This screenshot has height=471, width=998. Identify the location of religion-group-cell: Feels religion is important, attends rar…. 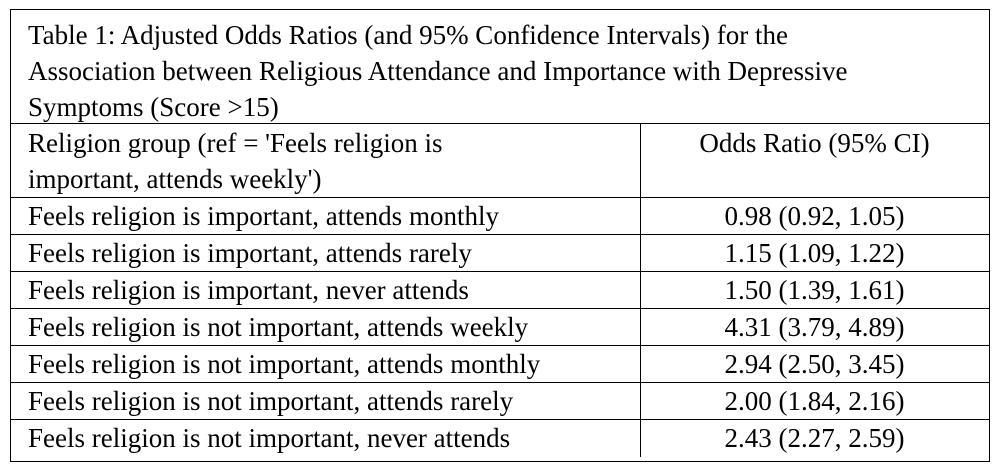
(326, 253).